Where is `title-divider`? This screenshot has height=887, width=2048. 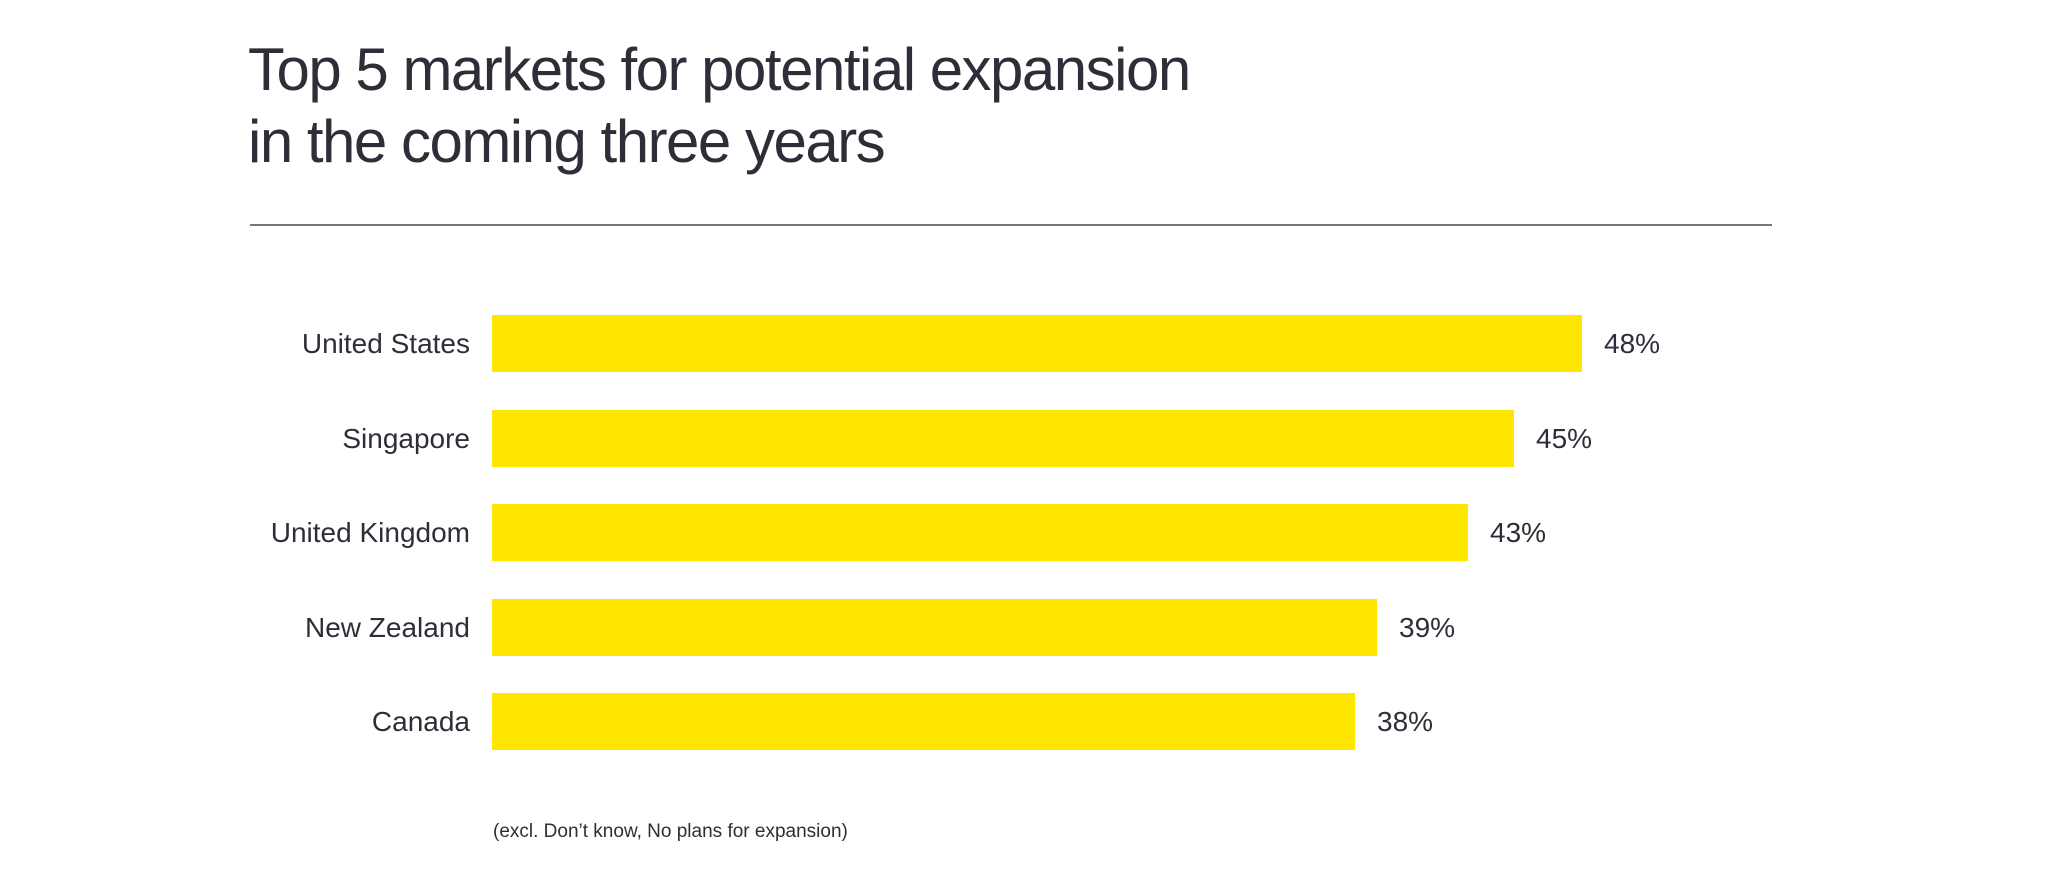 title-divider is located at coordinates (1011, 225).